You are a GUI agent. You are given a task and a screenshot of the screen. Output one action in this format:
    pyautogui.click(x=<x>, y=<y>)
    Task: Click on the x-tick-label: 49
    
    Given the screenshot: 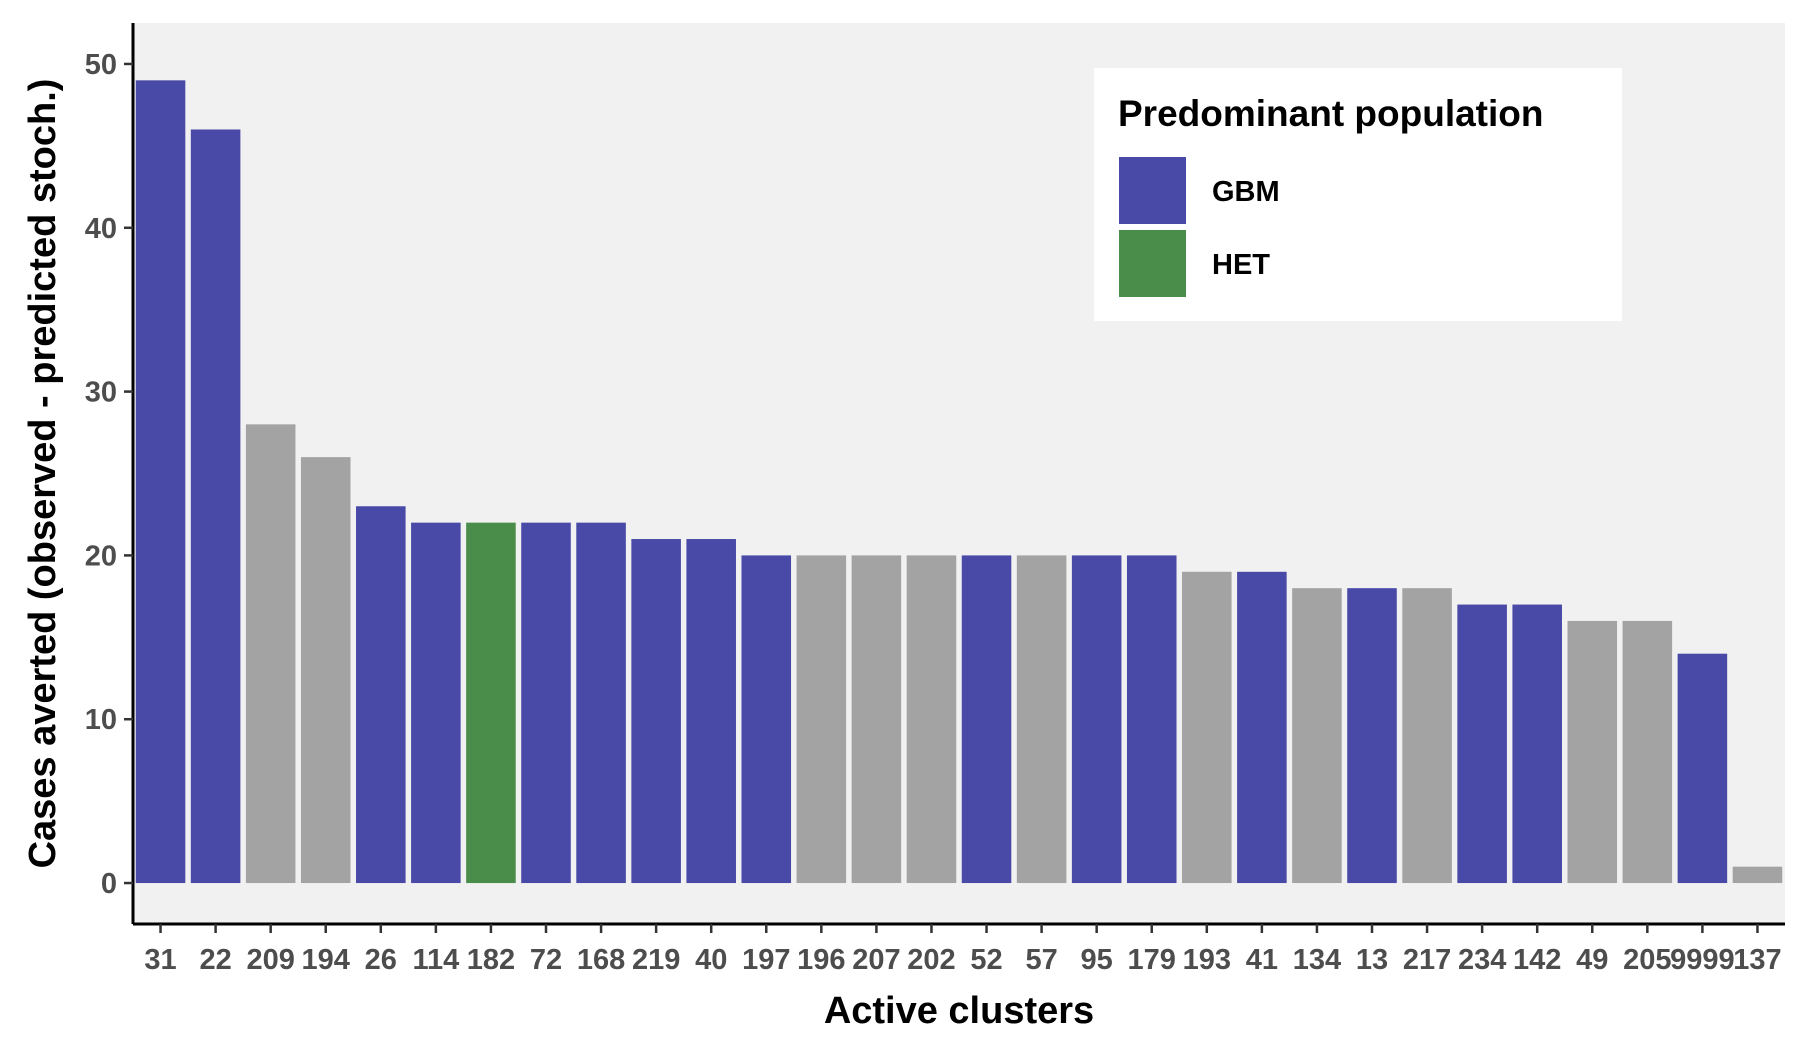 What is the action you would take?
    pyautogui.click(x=1592, y=960)
    